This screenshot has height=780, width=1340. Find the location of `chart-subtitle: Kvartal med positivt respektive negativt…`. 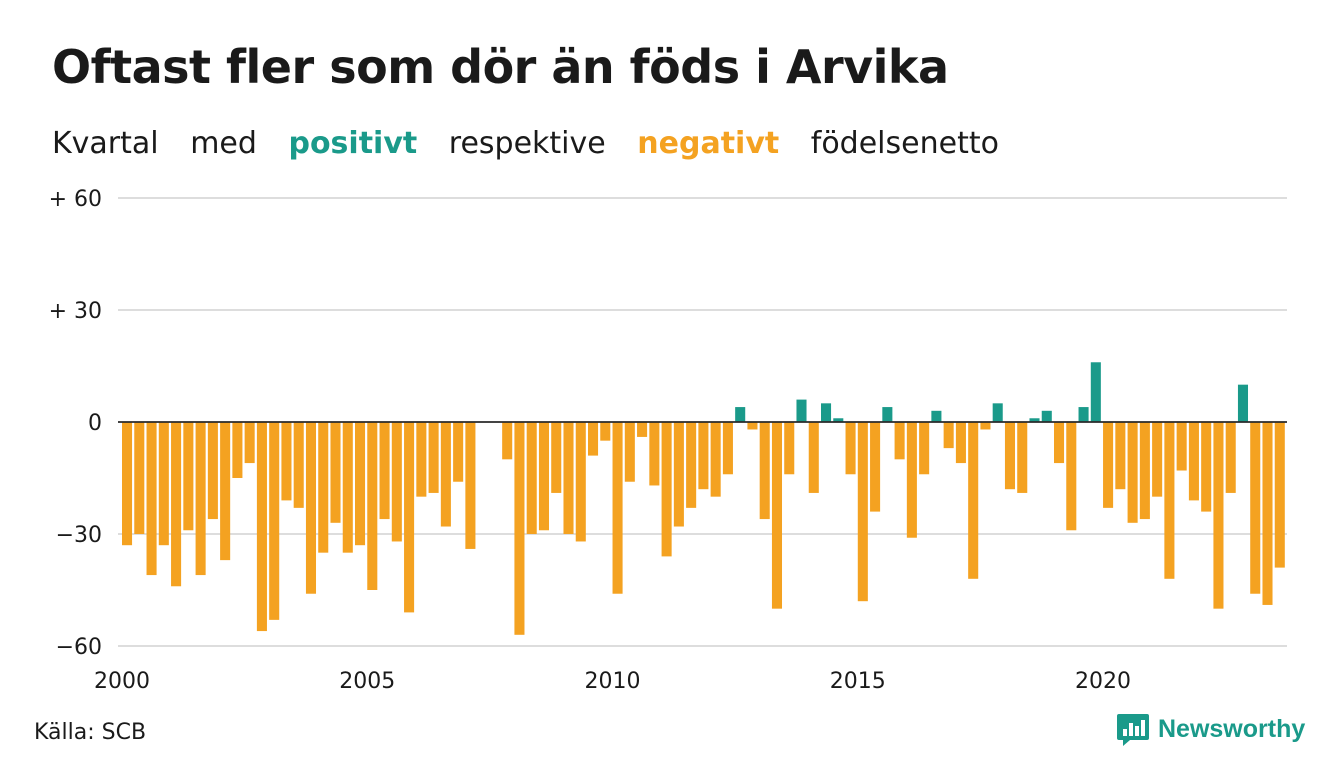

chart-subtitle: Kvartal med positivt respektive negativt… is located at coordinates (536, 143).